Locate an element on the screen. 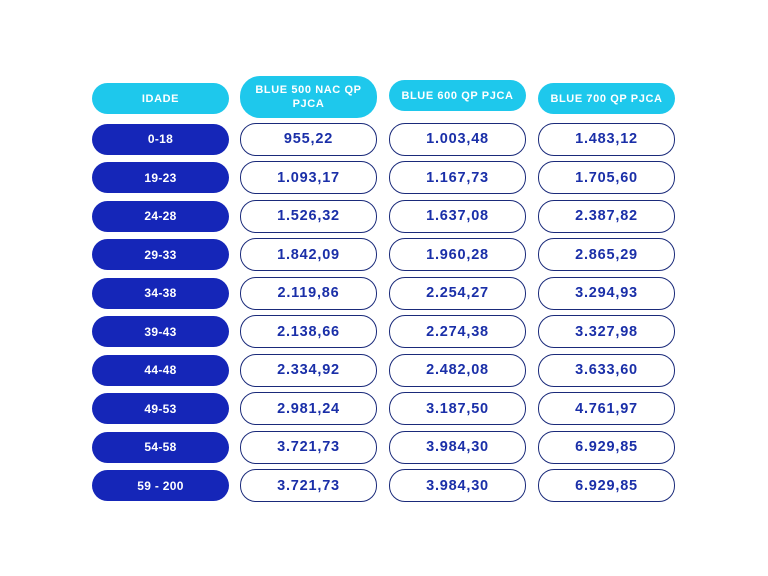 Image resolution: width=768 pixels, height=576 pixels. price-blue-700: 3.633,60 is located at coordinates (606, 370).